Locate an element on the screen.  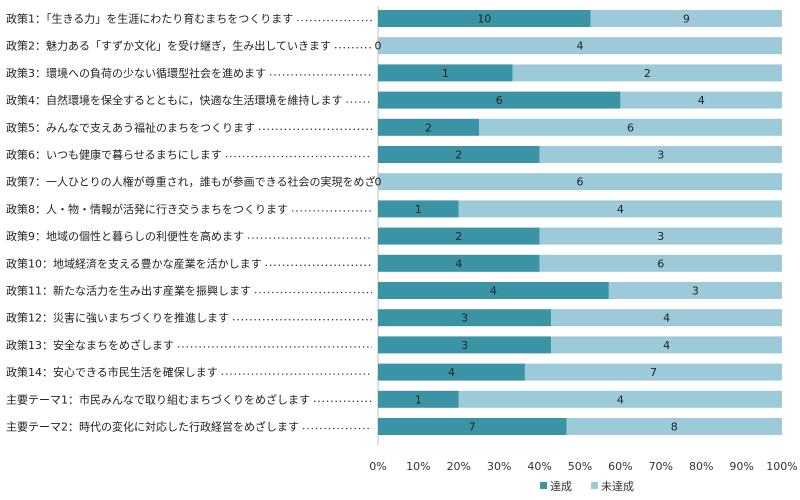
value-label-not-achieved: 2 is located at coordinates (647, 73).